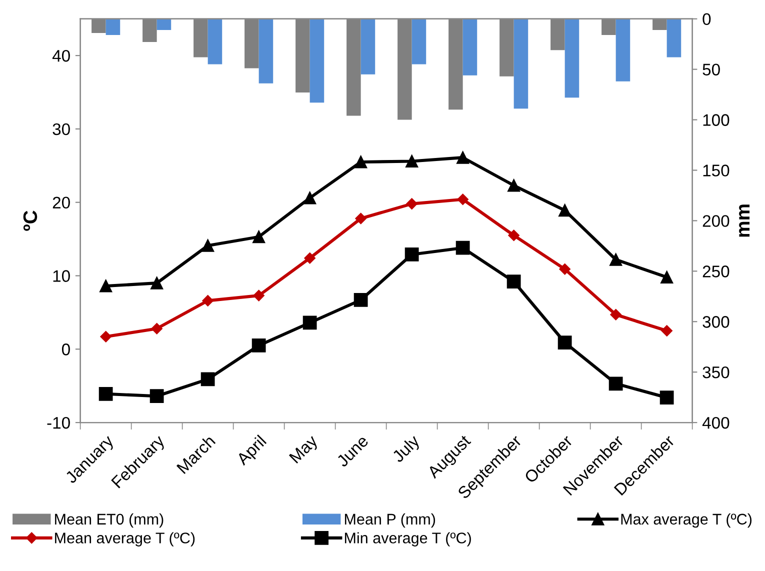  I want to click on y-tick-label: 10, so click(61, 276).